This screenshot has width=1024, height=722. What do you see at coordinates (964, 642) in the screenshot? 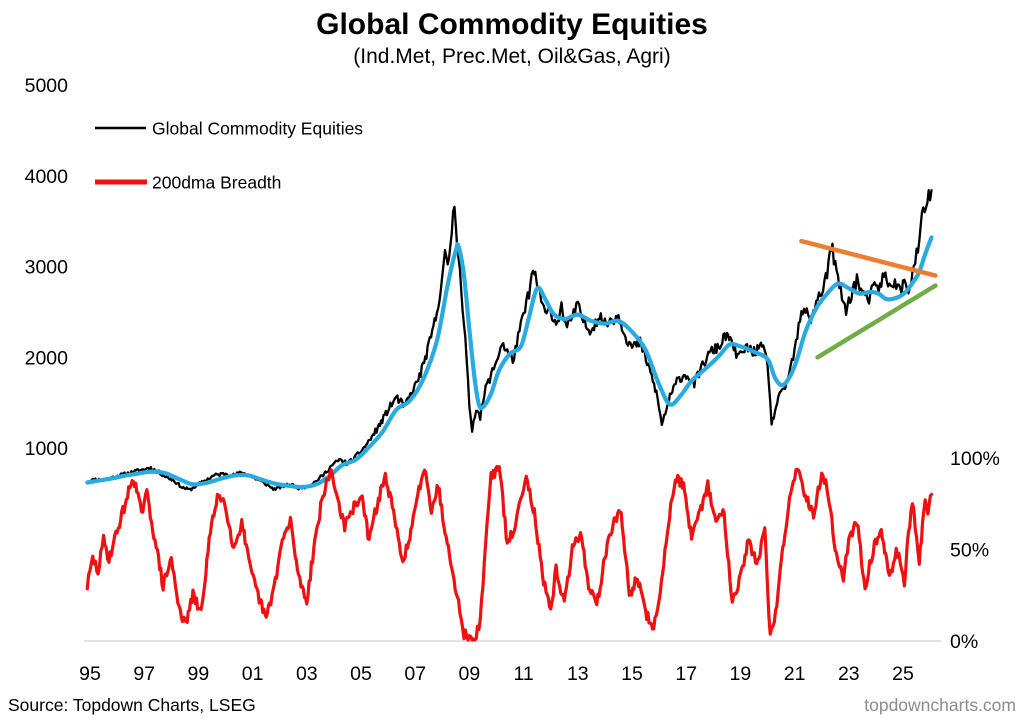
I see `right-tick-0: 0%` at bounding box center [964, 642].